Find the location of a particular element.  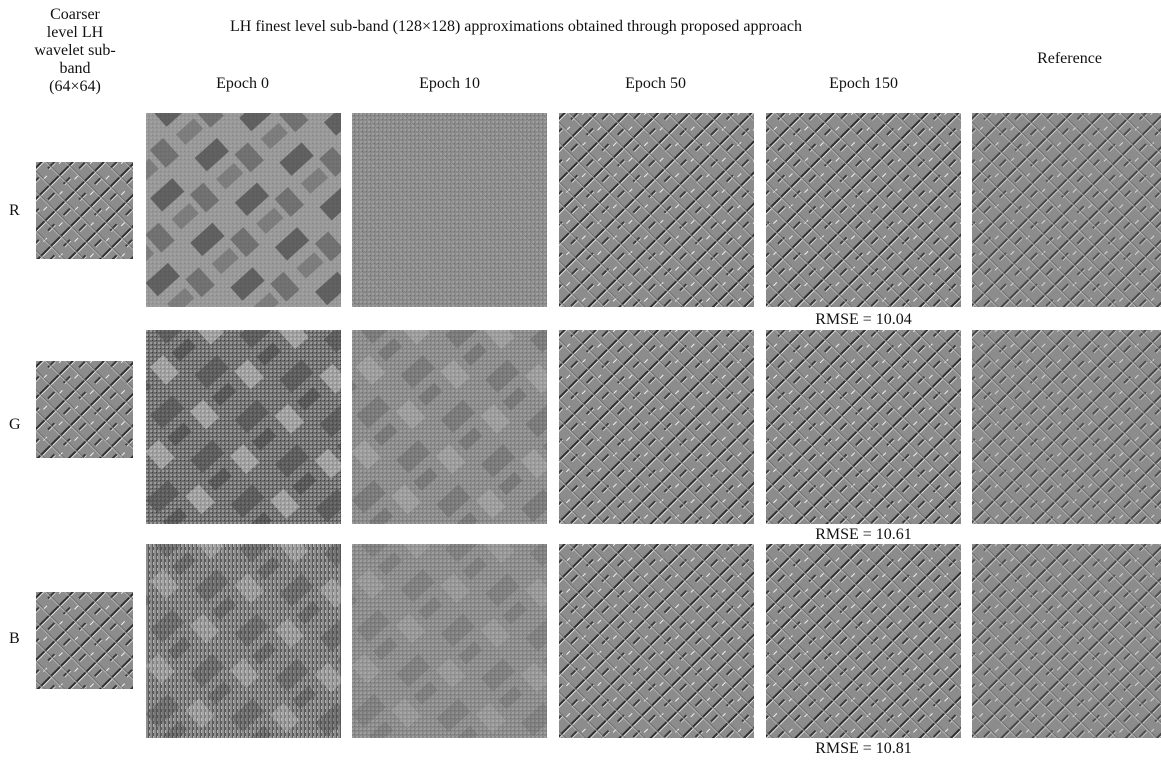

epoch-0-g-image is located at coordinates (243, 427).